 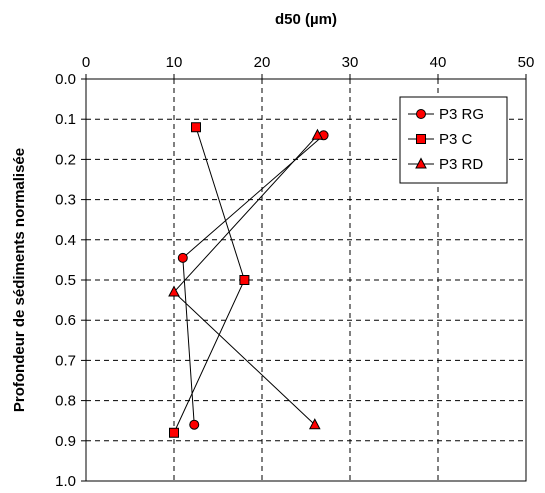 I want to click on legend-label-2: P3 RD, so click(x=461, y=164).